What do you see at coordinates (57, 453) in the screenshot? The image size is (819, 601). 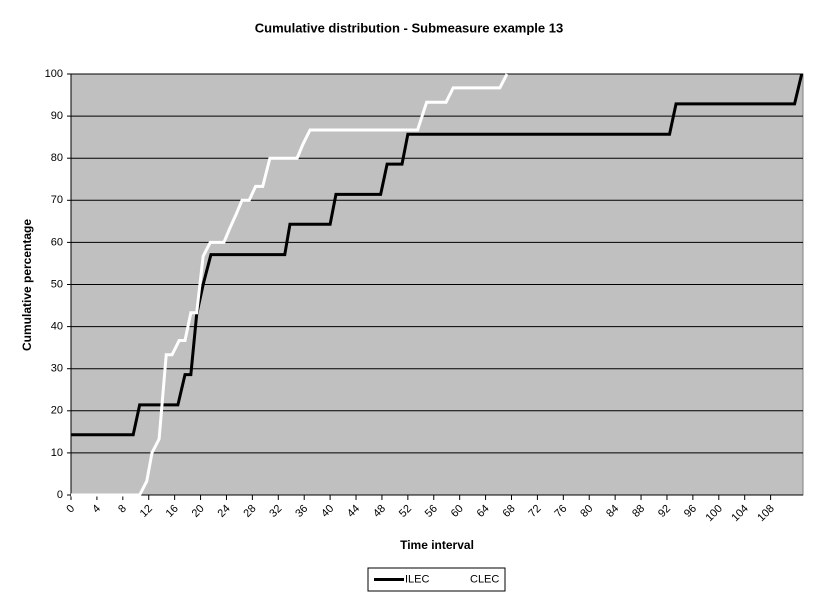 I see `y-tick-label: 10` at bounding box center [57, 453].